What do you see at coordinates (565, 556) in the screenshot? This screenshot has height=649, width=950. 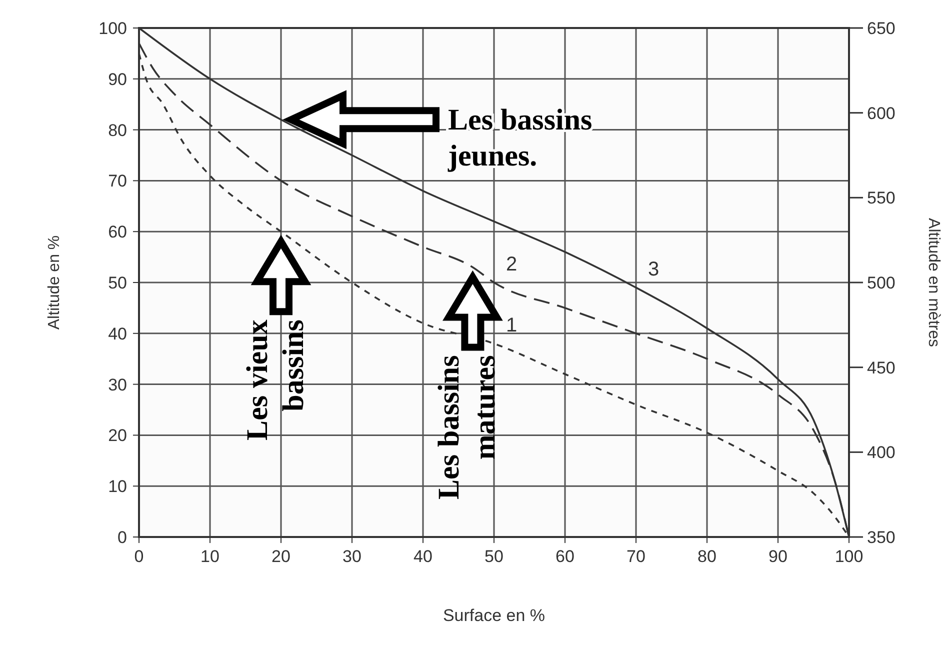 I see `x-tick-label: 60` at bounding box center [565, 556].